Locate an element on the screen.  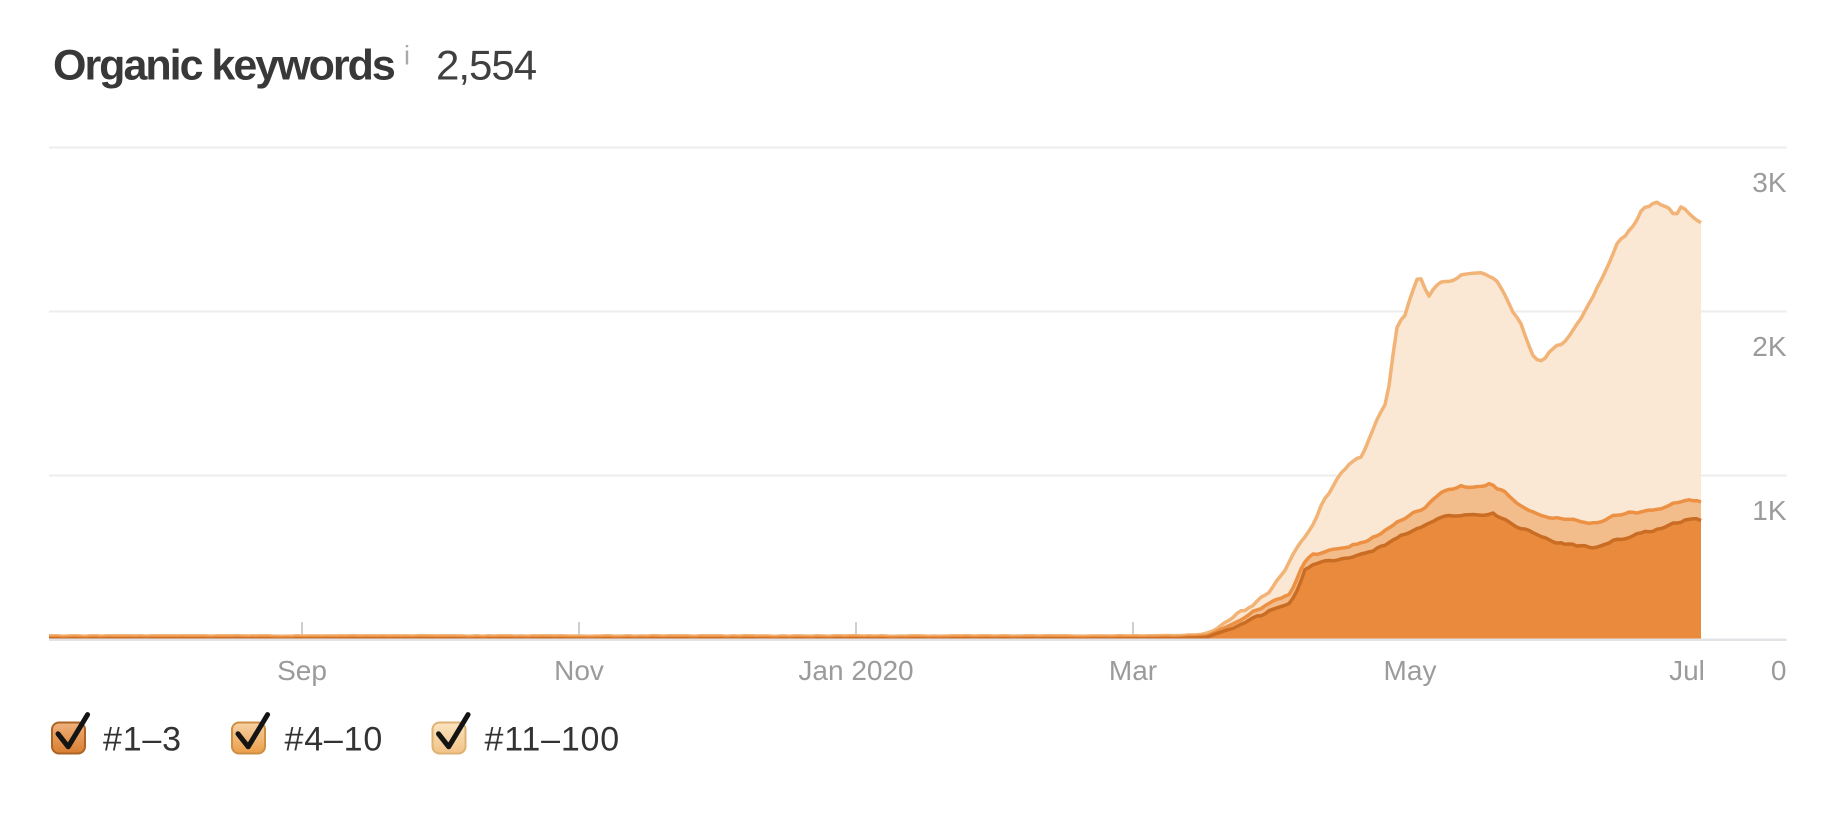
svg-text: 2,554 is located at coordinates (486, 65).